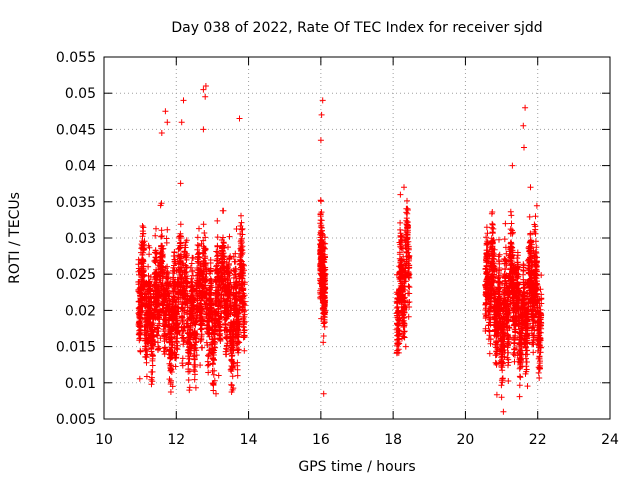  I want to click on y-tick-label: 0.05, so click(80, 94).